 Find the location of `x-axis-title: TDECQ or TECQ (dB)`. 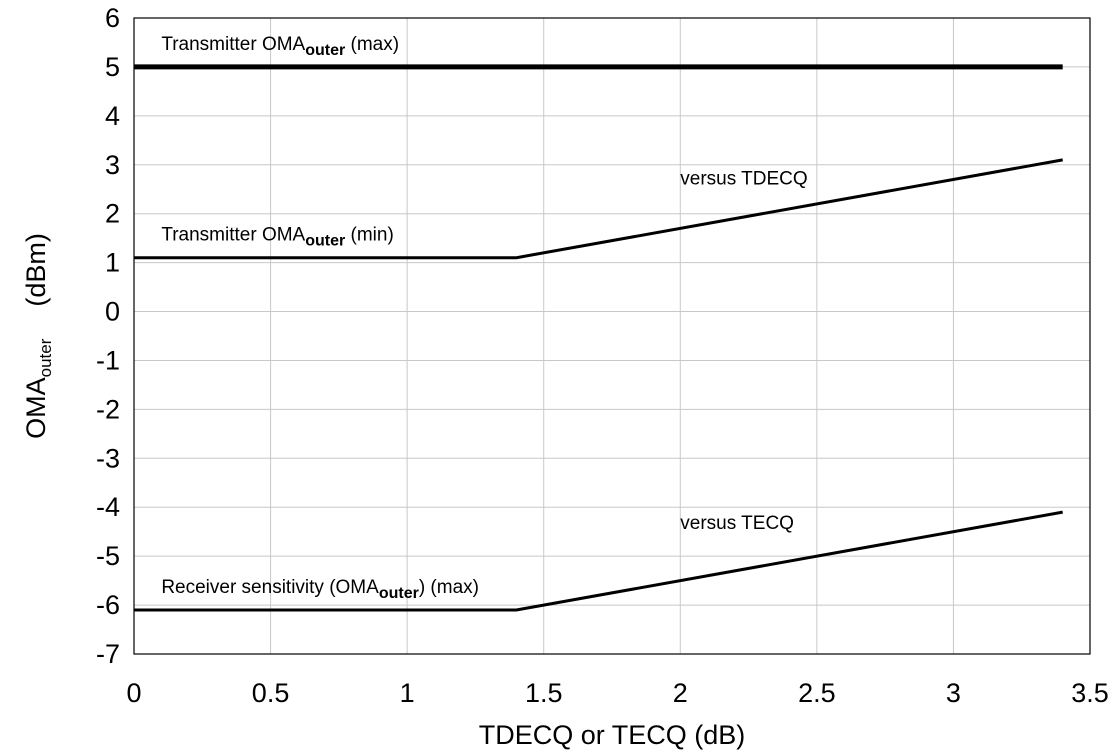

x-axis-title: TDECQ or TECQ (dB) is located at coordinates (612, 735).